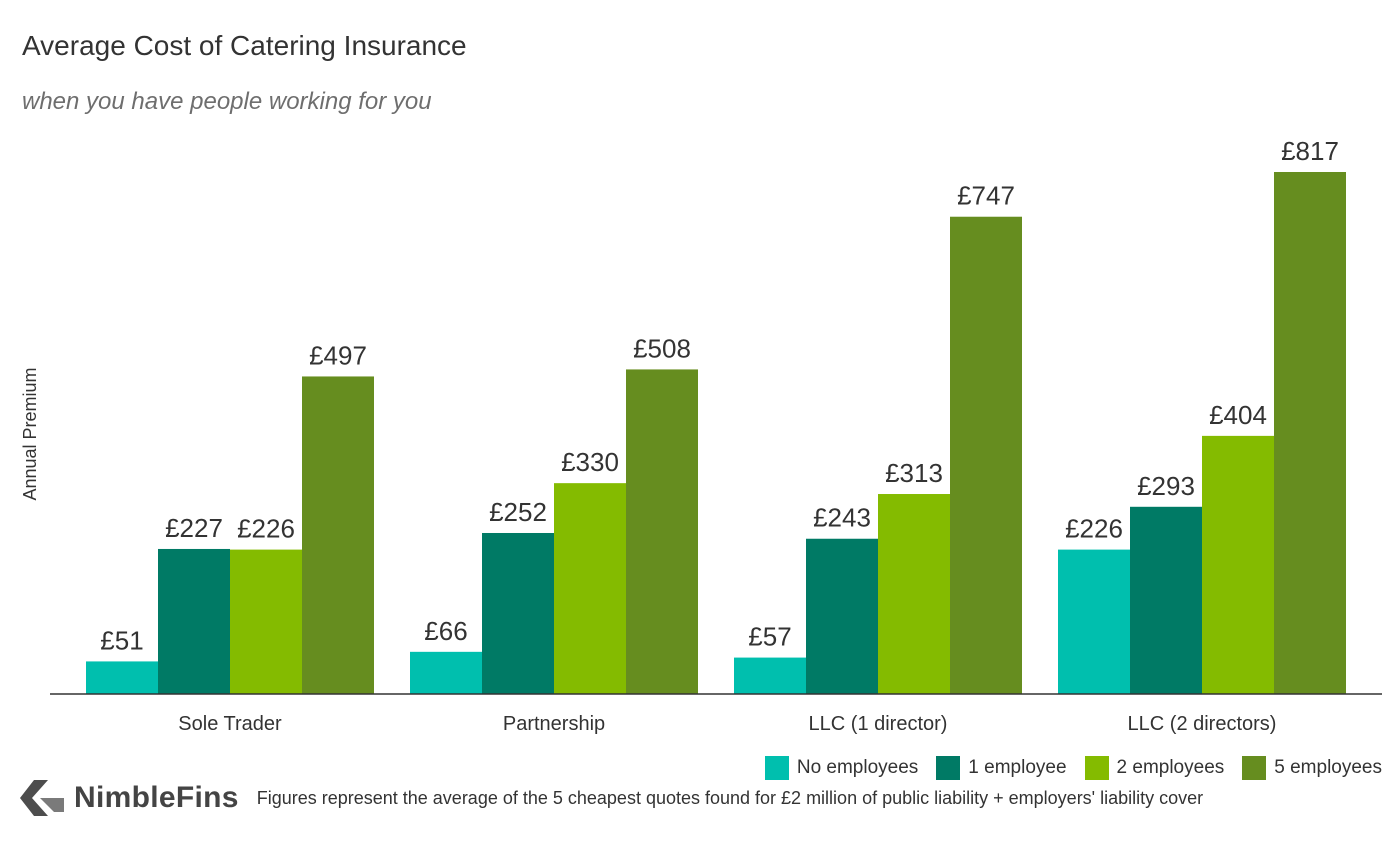 This screenshot has width=1400, height=842. What do you see at coordinates (156, 797) in the screenshot?
I see `logo-text: NimbleFins` at bounding box center [156, 797].